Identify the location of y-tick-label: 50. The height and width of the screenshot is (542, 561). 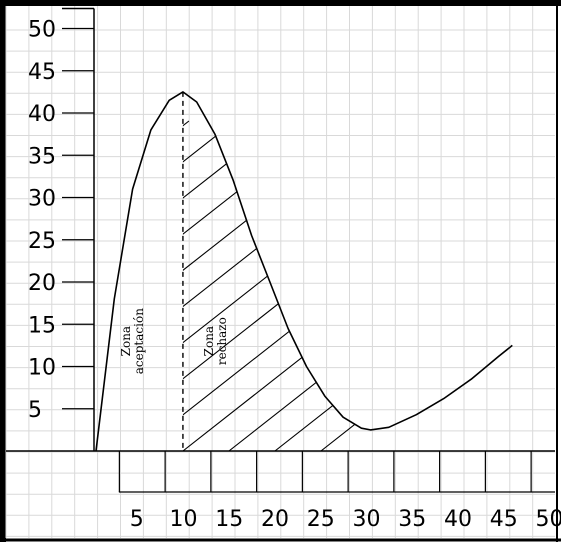
(42, 30).